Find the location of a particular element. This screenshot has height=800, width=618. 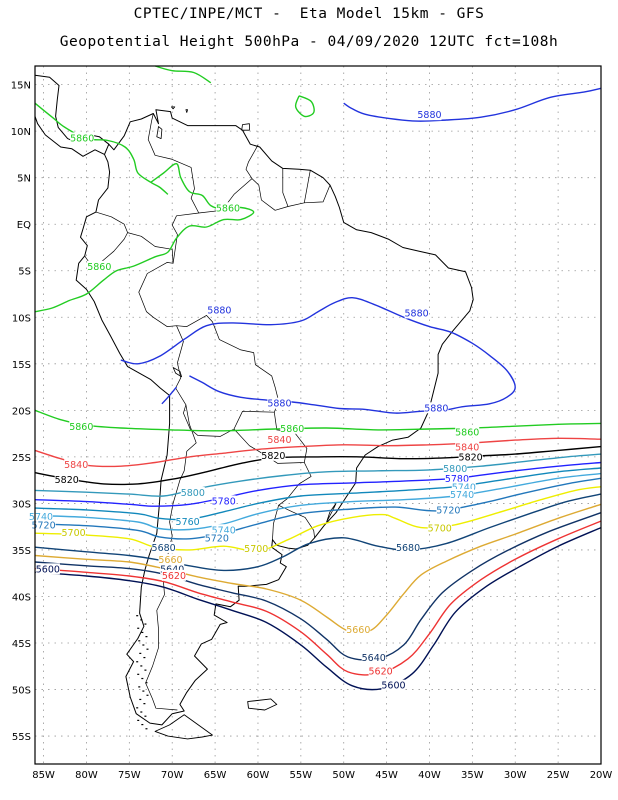

lon-tick-label: 55W is located at coordinates (301, 775).